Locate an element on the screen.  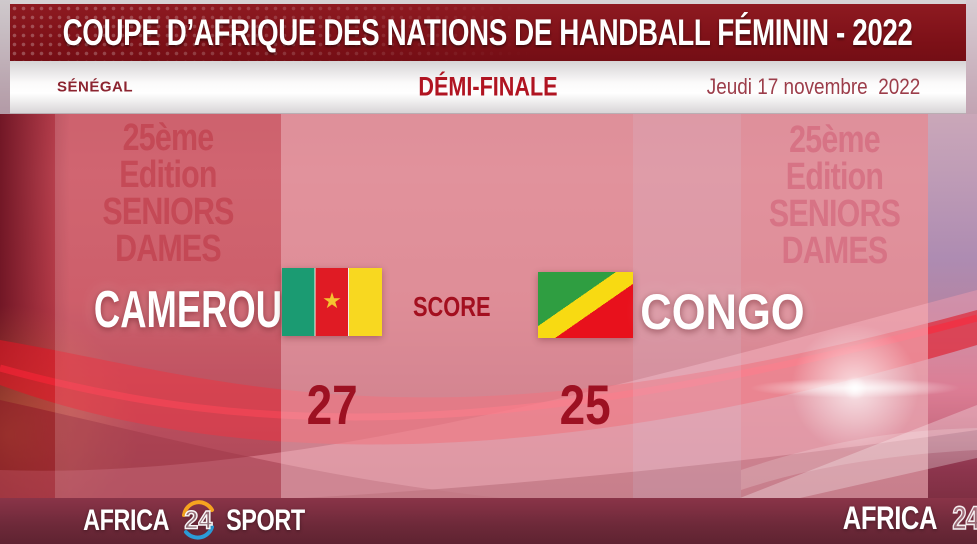
home-score: 27 is located at coordinates (332, 404).